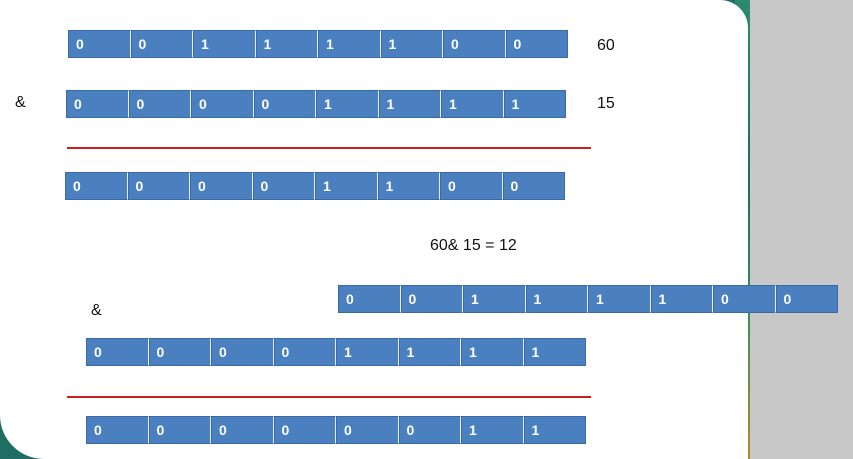  Describe the element at coordinates (801, 229) in the screenshot. I see `side-panel` at that location.